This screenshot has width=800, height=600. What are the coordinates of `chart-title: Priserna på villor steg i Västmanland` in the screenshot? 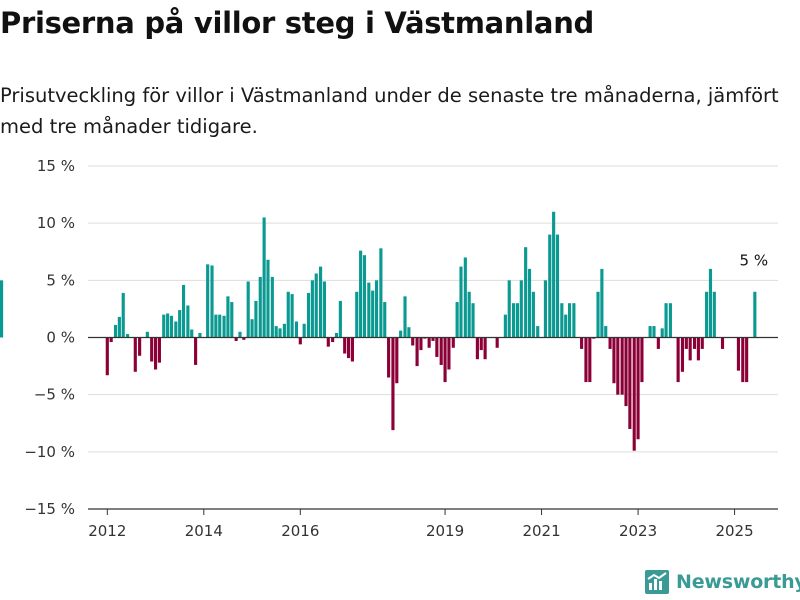 It's located at (297, 23).